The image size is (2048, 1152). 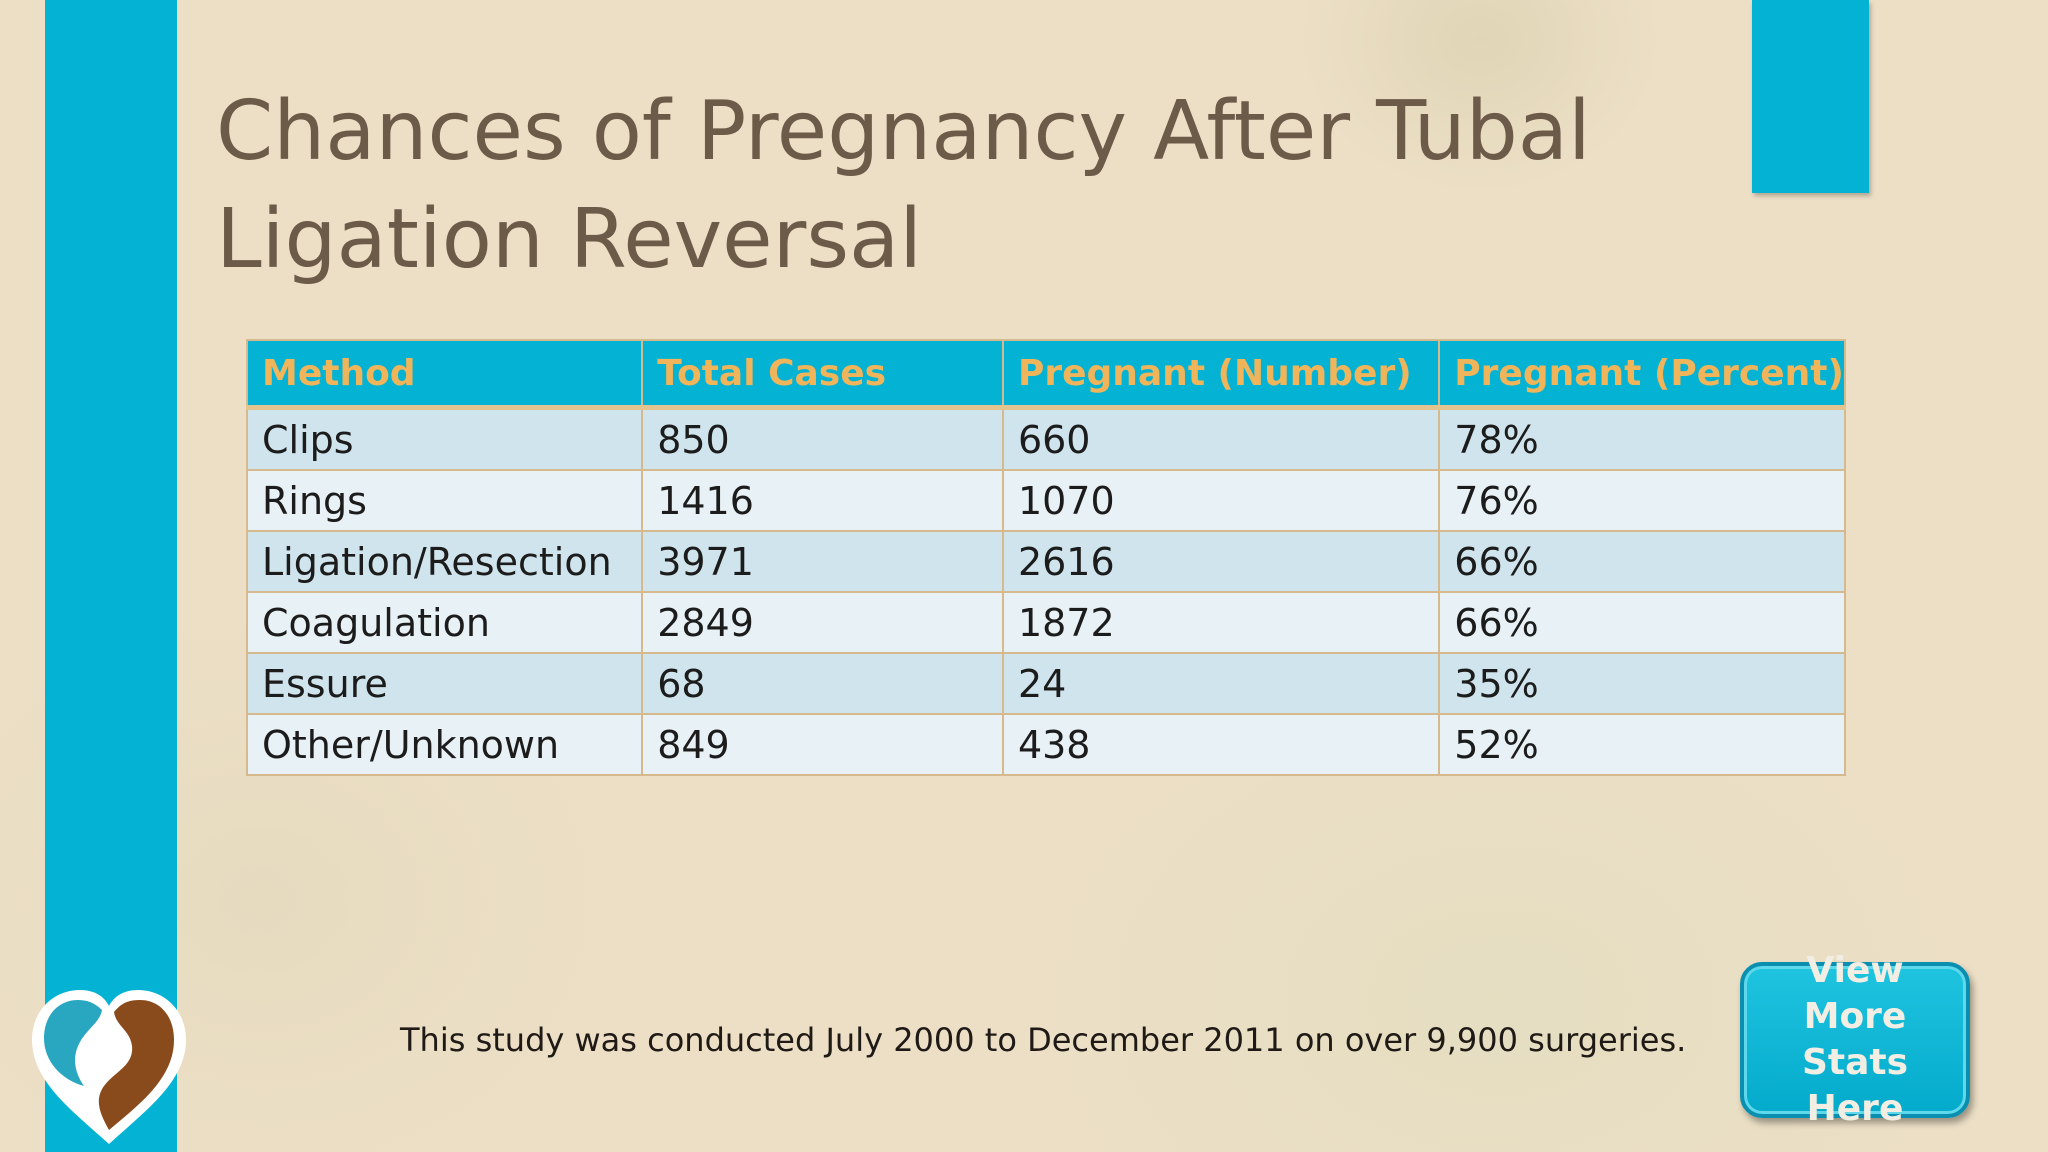 I want to click on cell-method: Other/Unknown, so click(x=444, y=744).